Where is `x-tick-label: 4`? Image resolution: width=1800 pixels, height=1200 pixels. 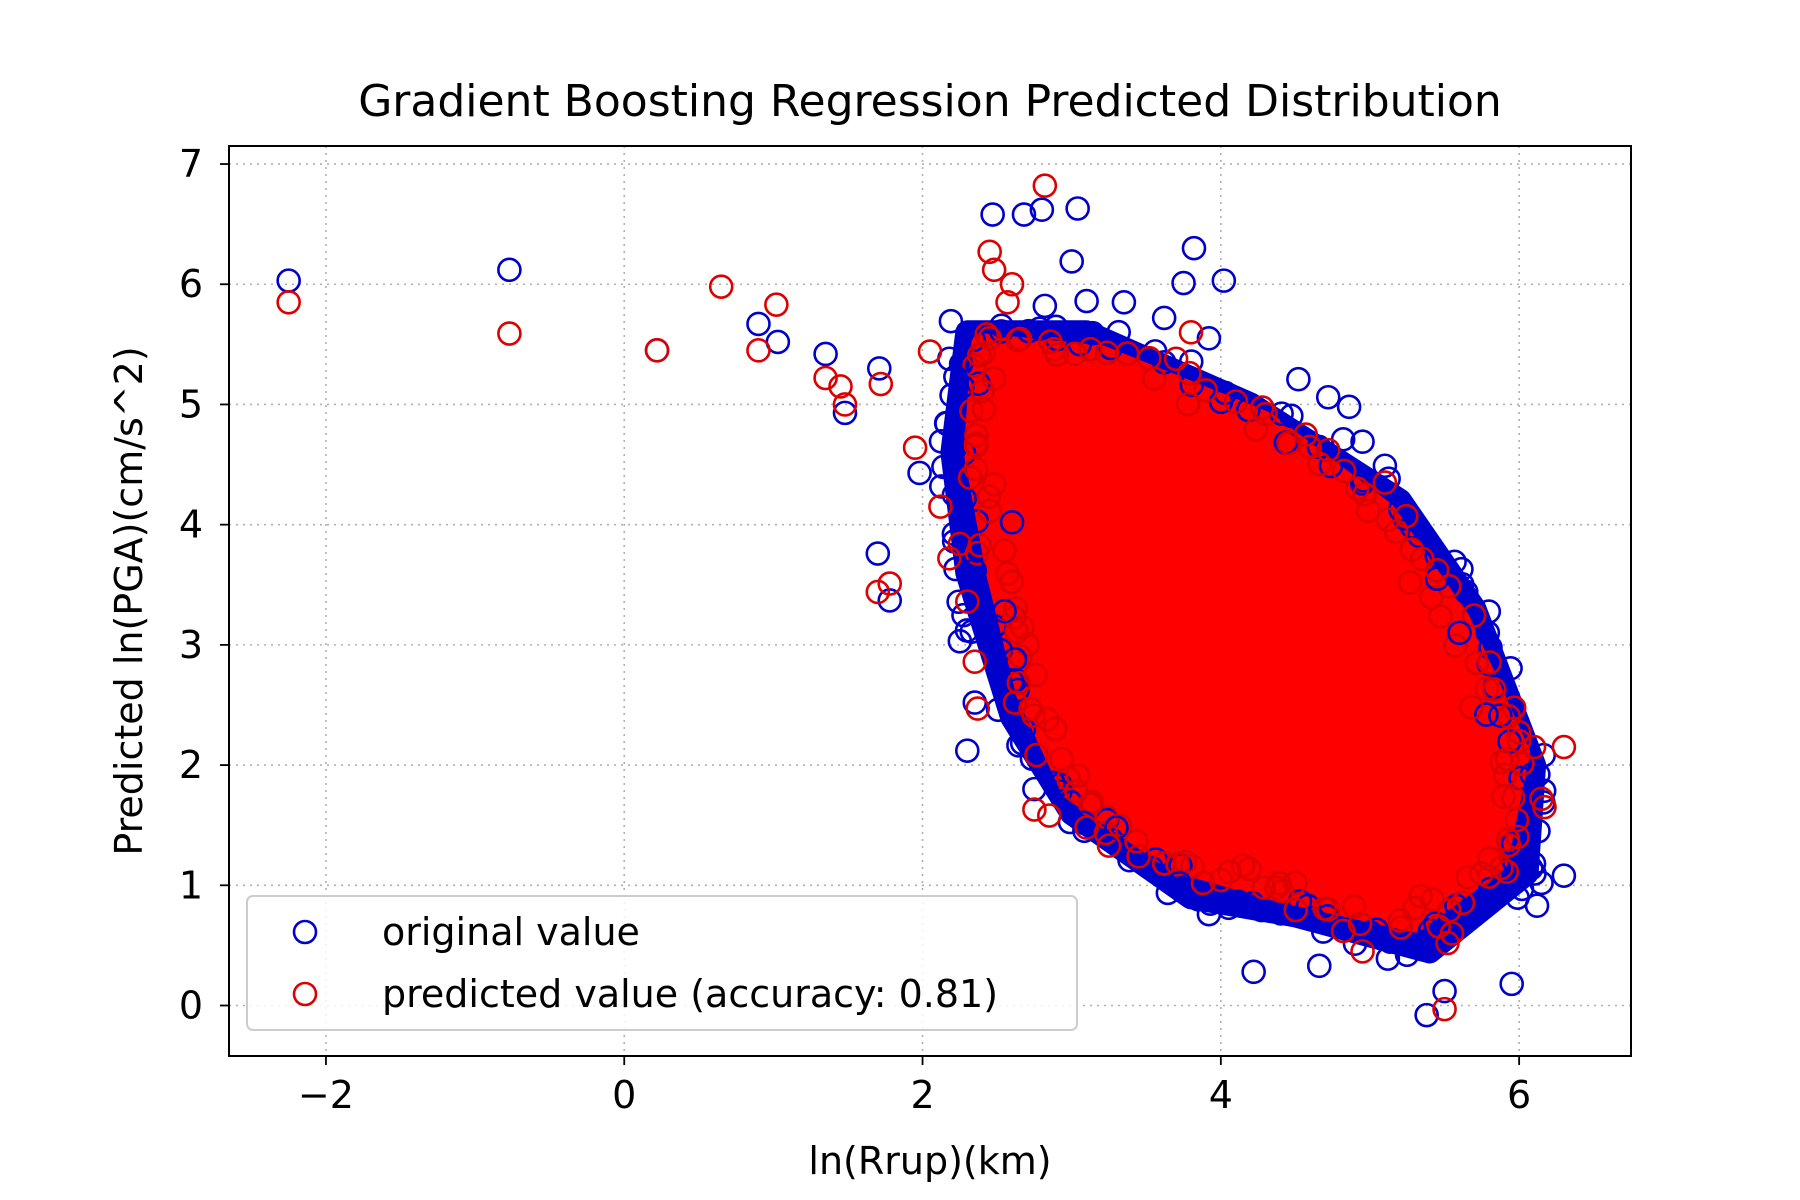 x-tick-label: 4 is located at coordinates (1221, 1095).